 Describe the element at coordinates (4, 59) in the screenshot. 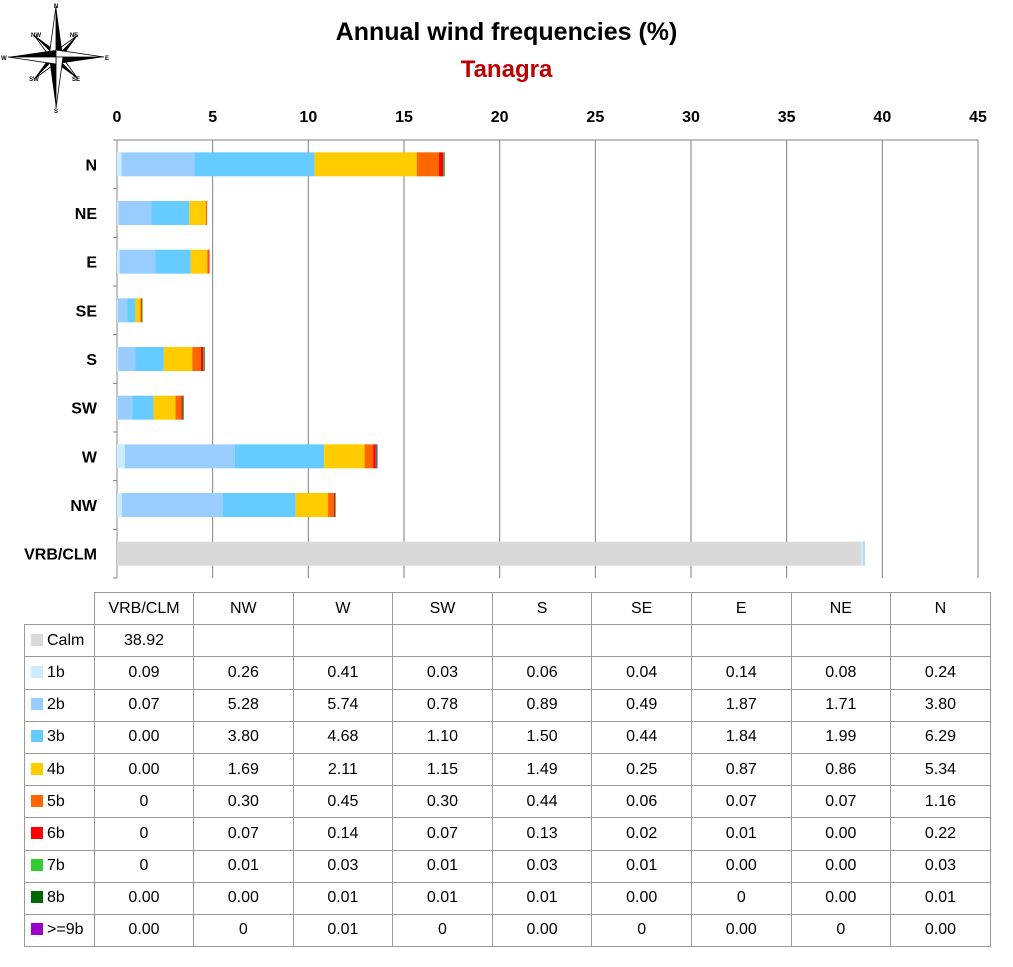

I see `compass-label: W` at that location.